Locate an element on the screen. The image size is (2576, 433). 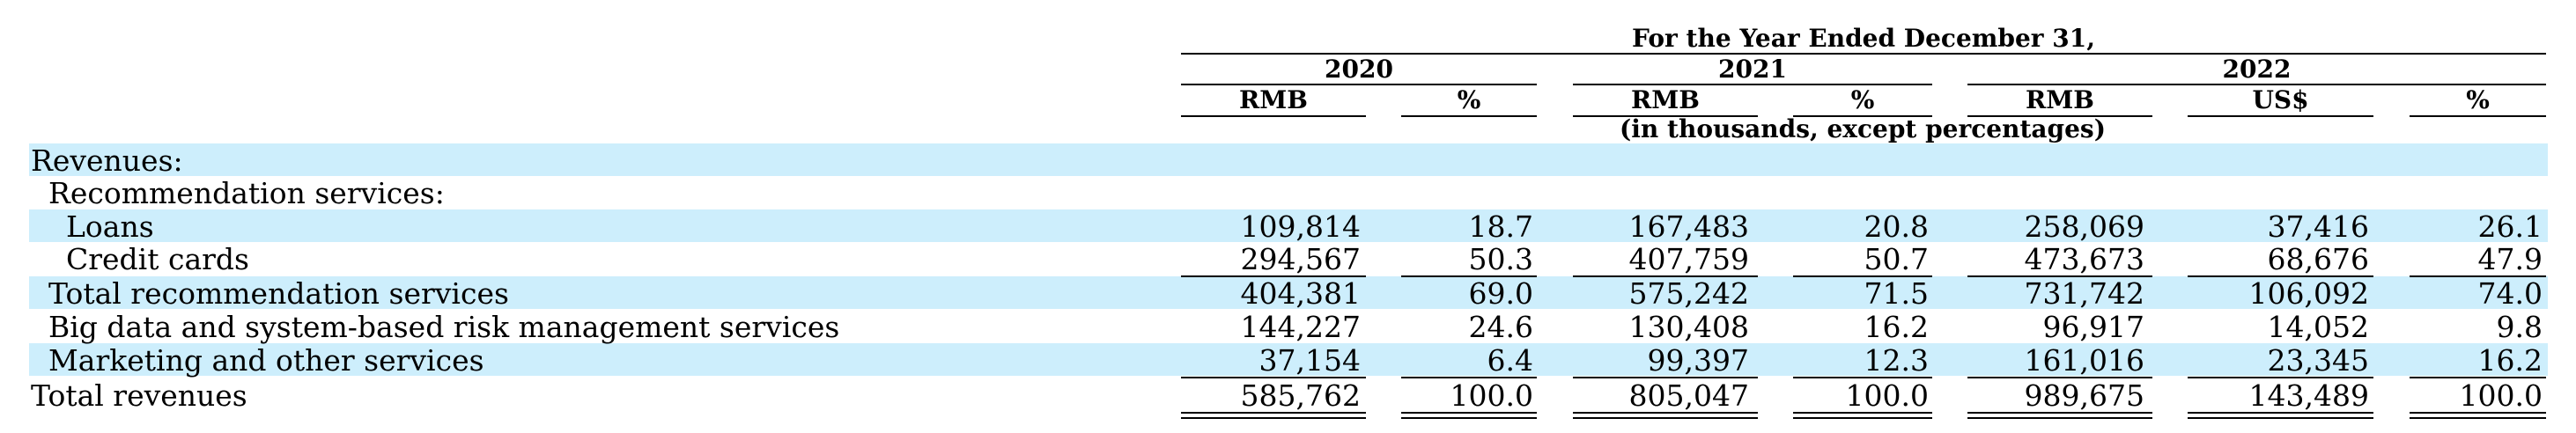
table-cell: 9.8 is located at coordinates (2519, 327).